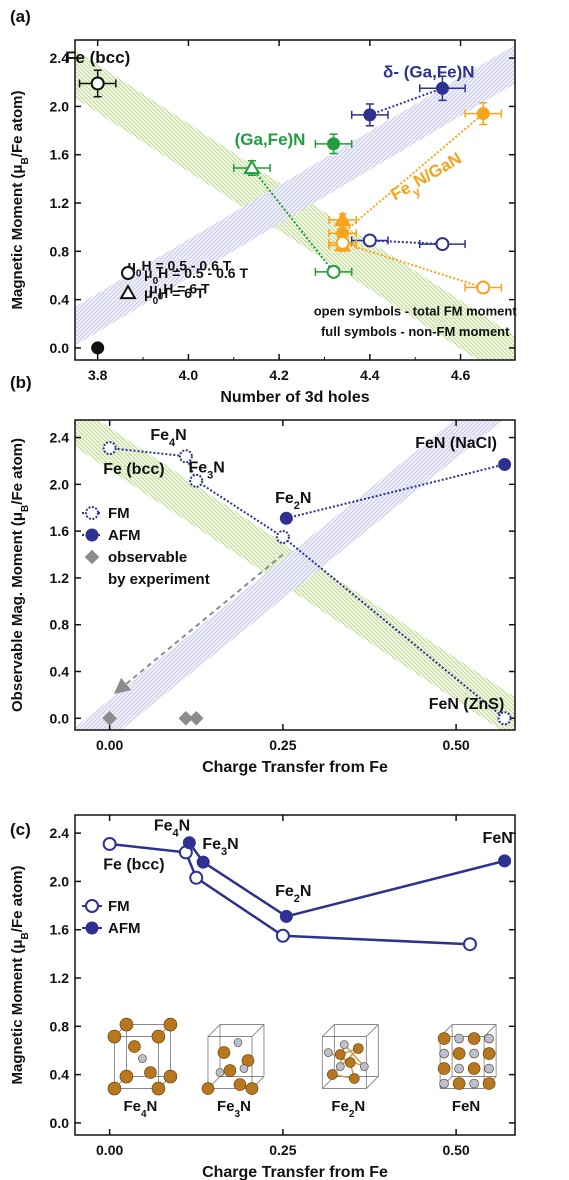 This screenshot has height=1180, width=569. What do you see at coordinates (159, 579) in the screenshot?
I see `legend-label: by experiment` at bounding box center [159, 579].